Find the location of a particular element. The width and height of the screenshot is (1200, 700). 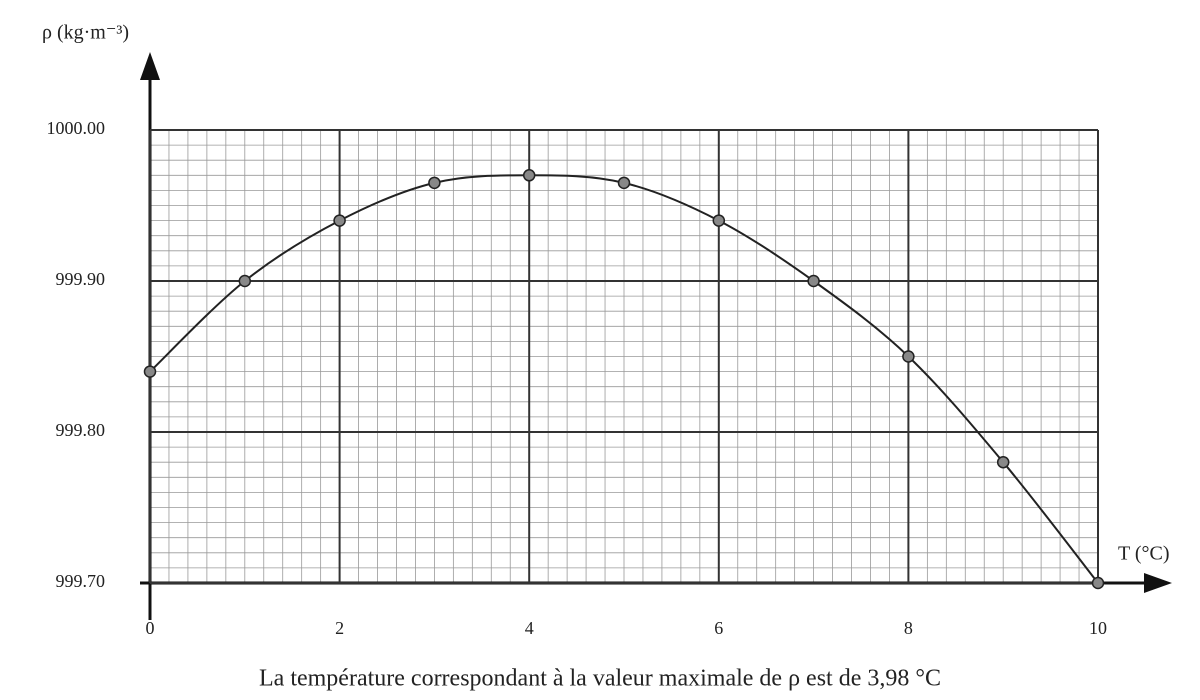

x-tick-label: 10 is located at coordinates (1098, 628).